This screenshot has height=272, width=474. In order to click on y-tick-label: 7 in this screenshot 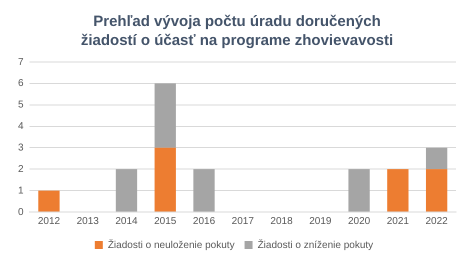, I will do `click(21, 62)`.